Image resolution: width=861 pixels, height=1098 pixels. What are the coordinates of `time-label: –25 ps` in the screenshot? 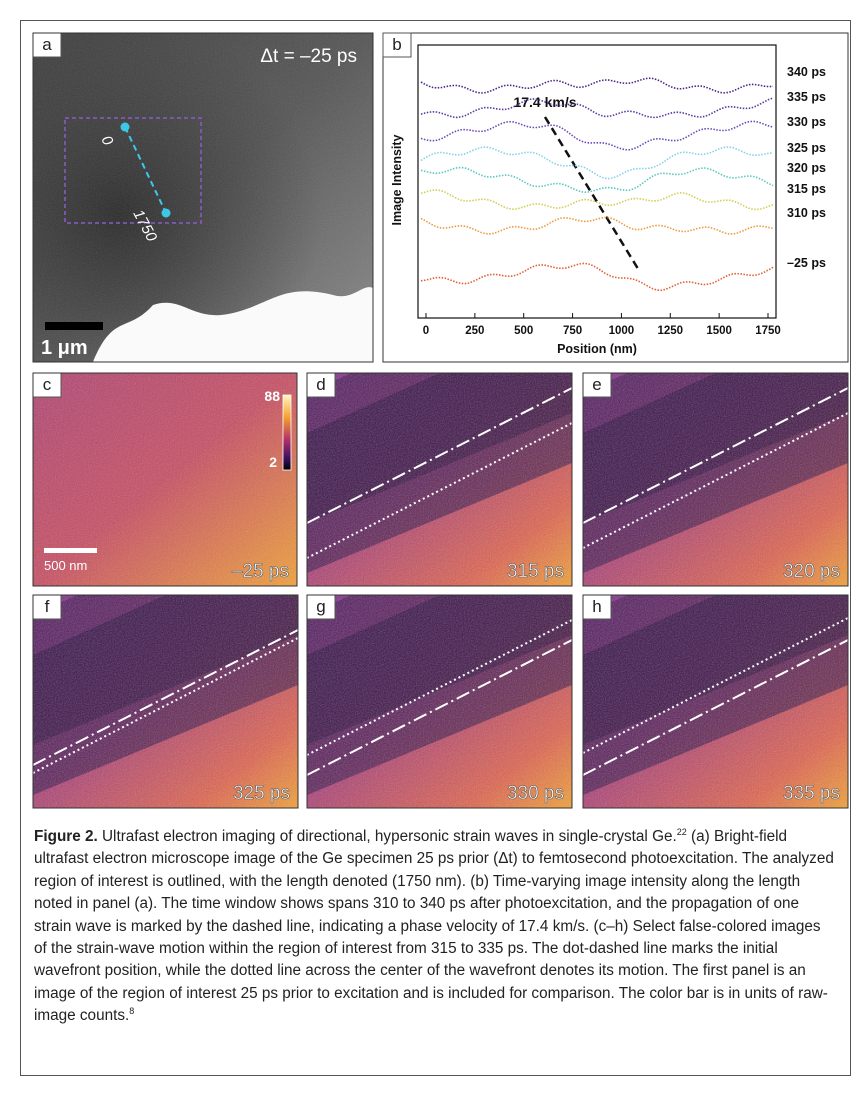 It's located at (260, 571).